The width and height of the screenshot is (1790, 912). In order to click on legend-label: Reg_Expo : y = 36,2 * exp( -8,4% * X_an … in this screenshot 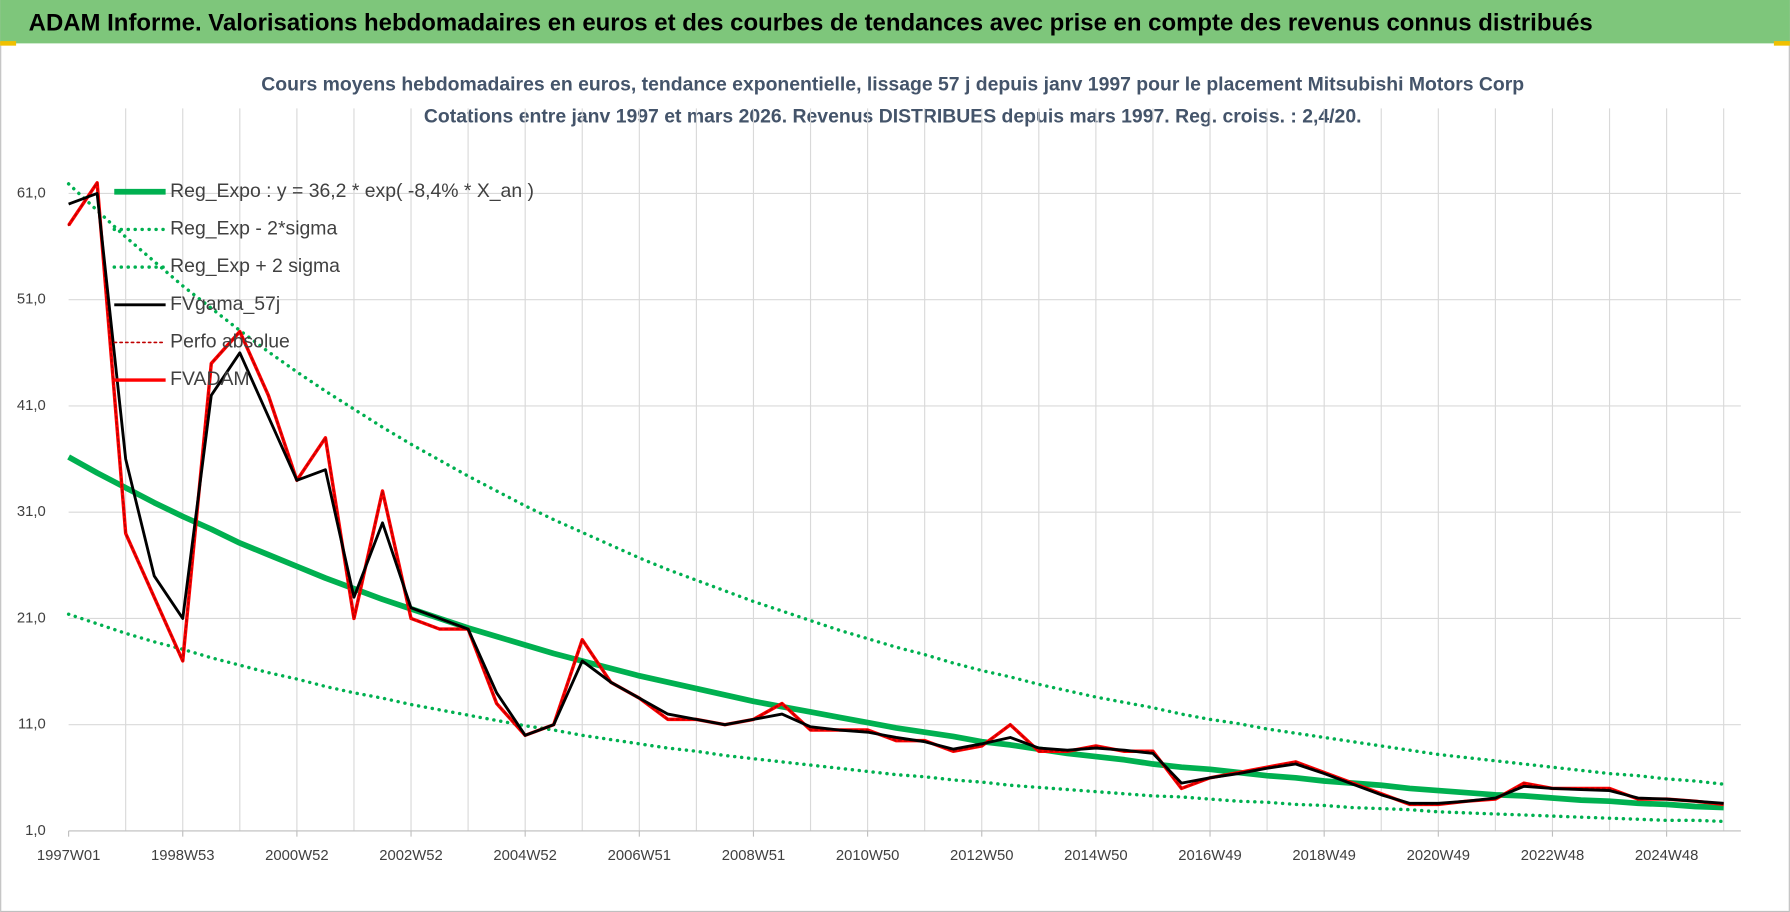, I will do `click(352, 191)`.